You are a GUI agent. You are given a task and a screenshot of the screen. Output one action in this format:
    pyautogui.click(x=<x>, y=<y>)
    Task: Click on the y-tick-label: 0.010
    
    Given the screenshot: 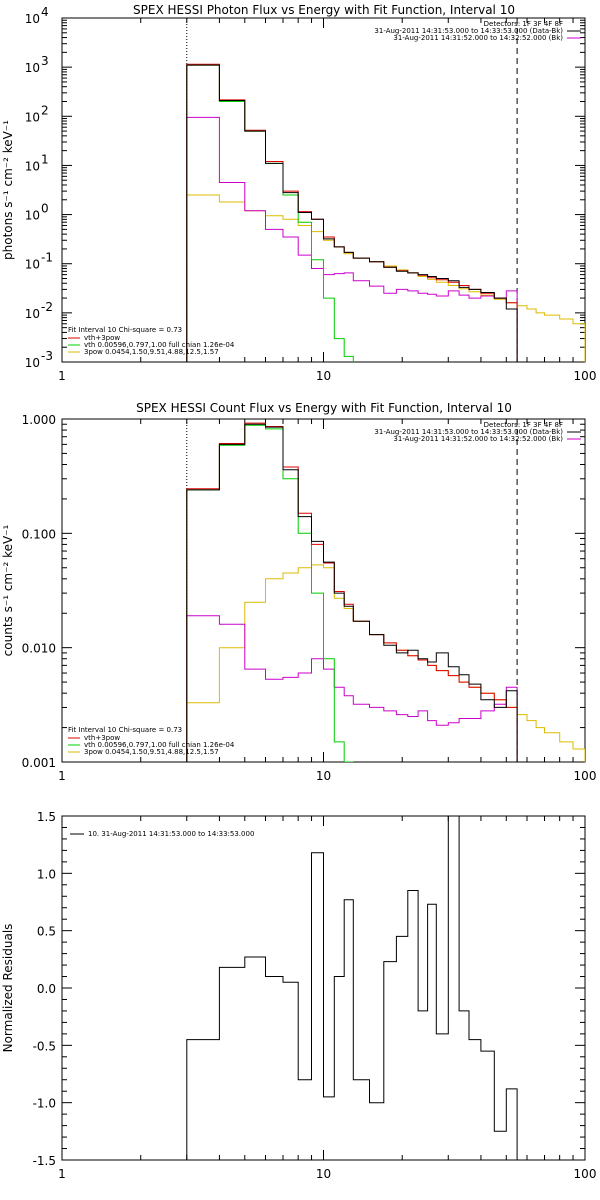 What is the action you would take?
    pyautogui.click(x=39, y=649)
    